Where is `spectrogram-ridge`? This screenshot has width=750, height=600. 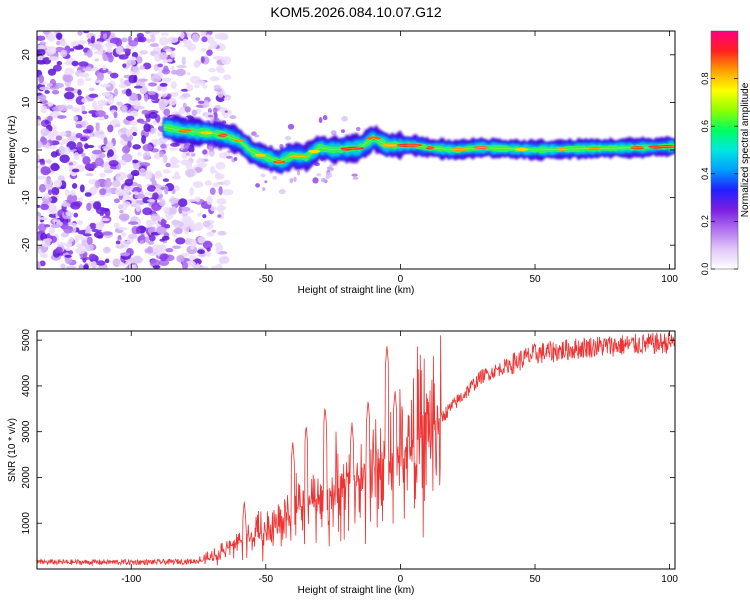 spectrogram-ridge is located at coordinates (419, 144).